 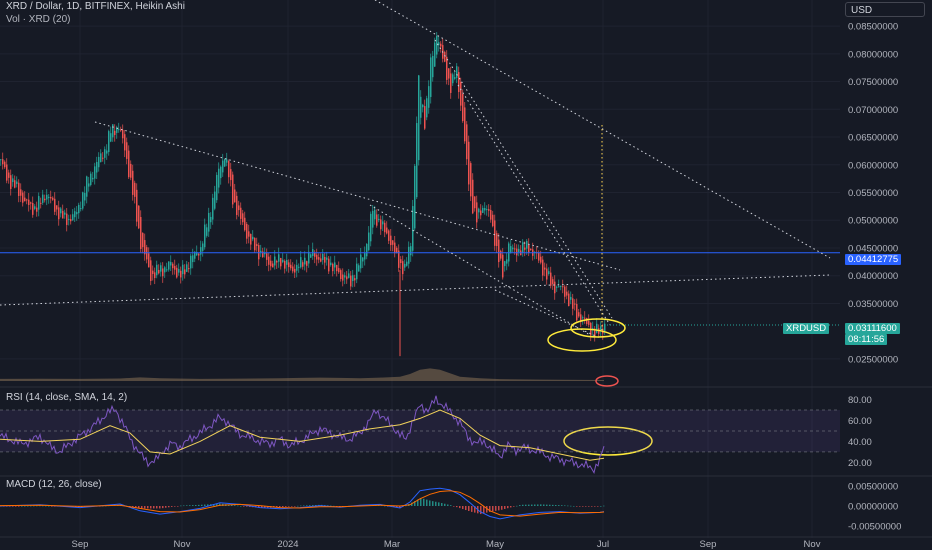 I want to click on price-axis-tick-label: 0.05500000, so click(x=873, y=193).